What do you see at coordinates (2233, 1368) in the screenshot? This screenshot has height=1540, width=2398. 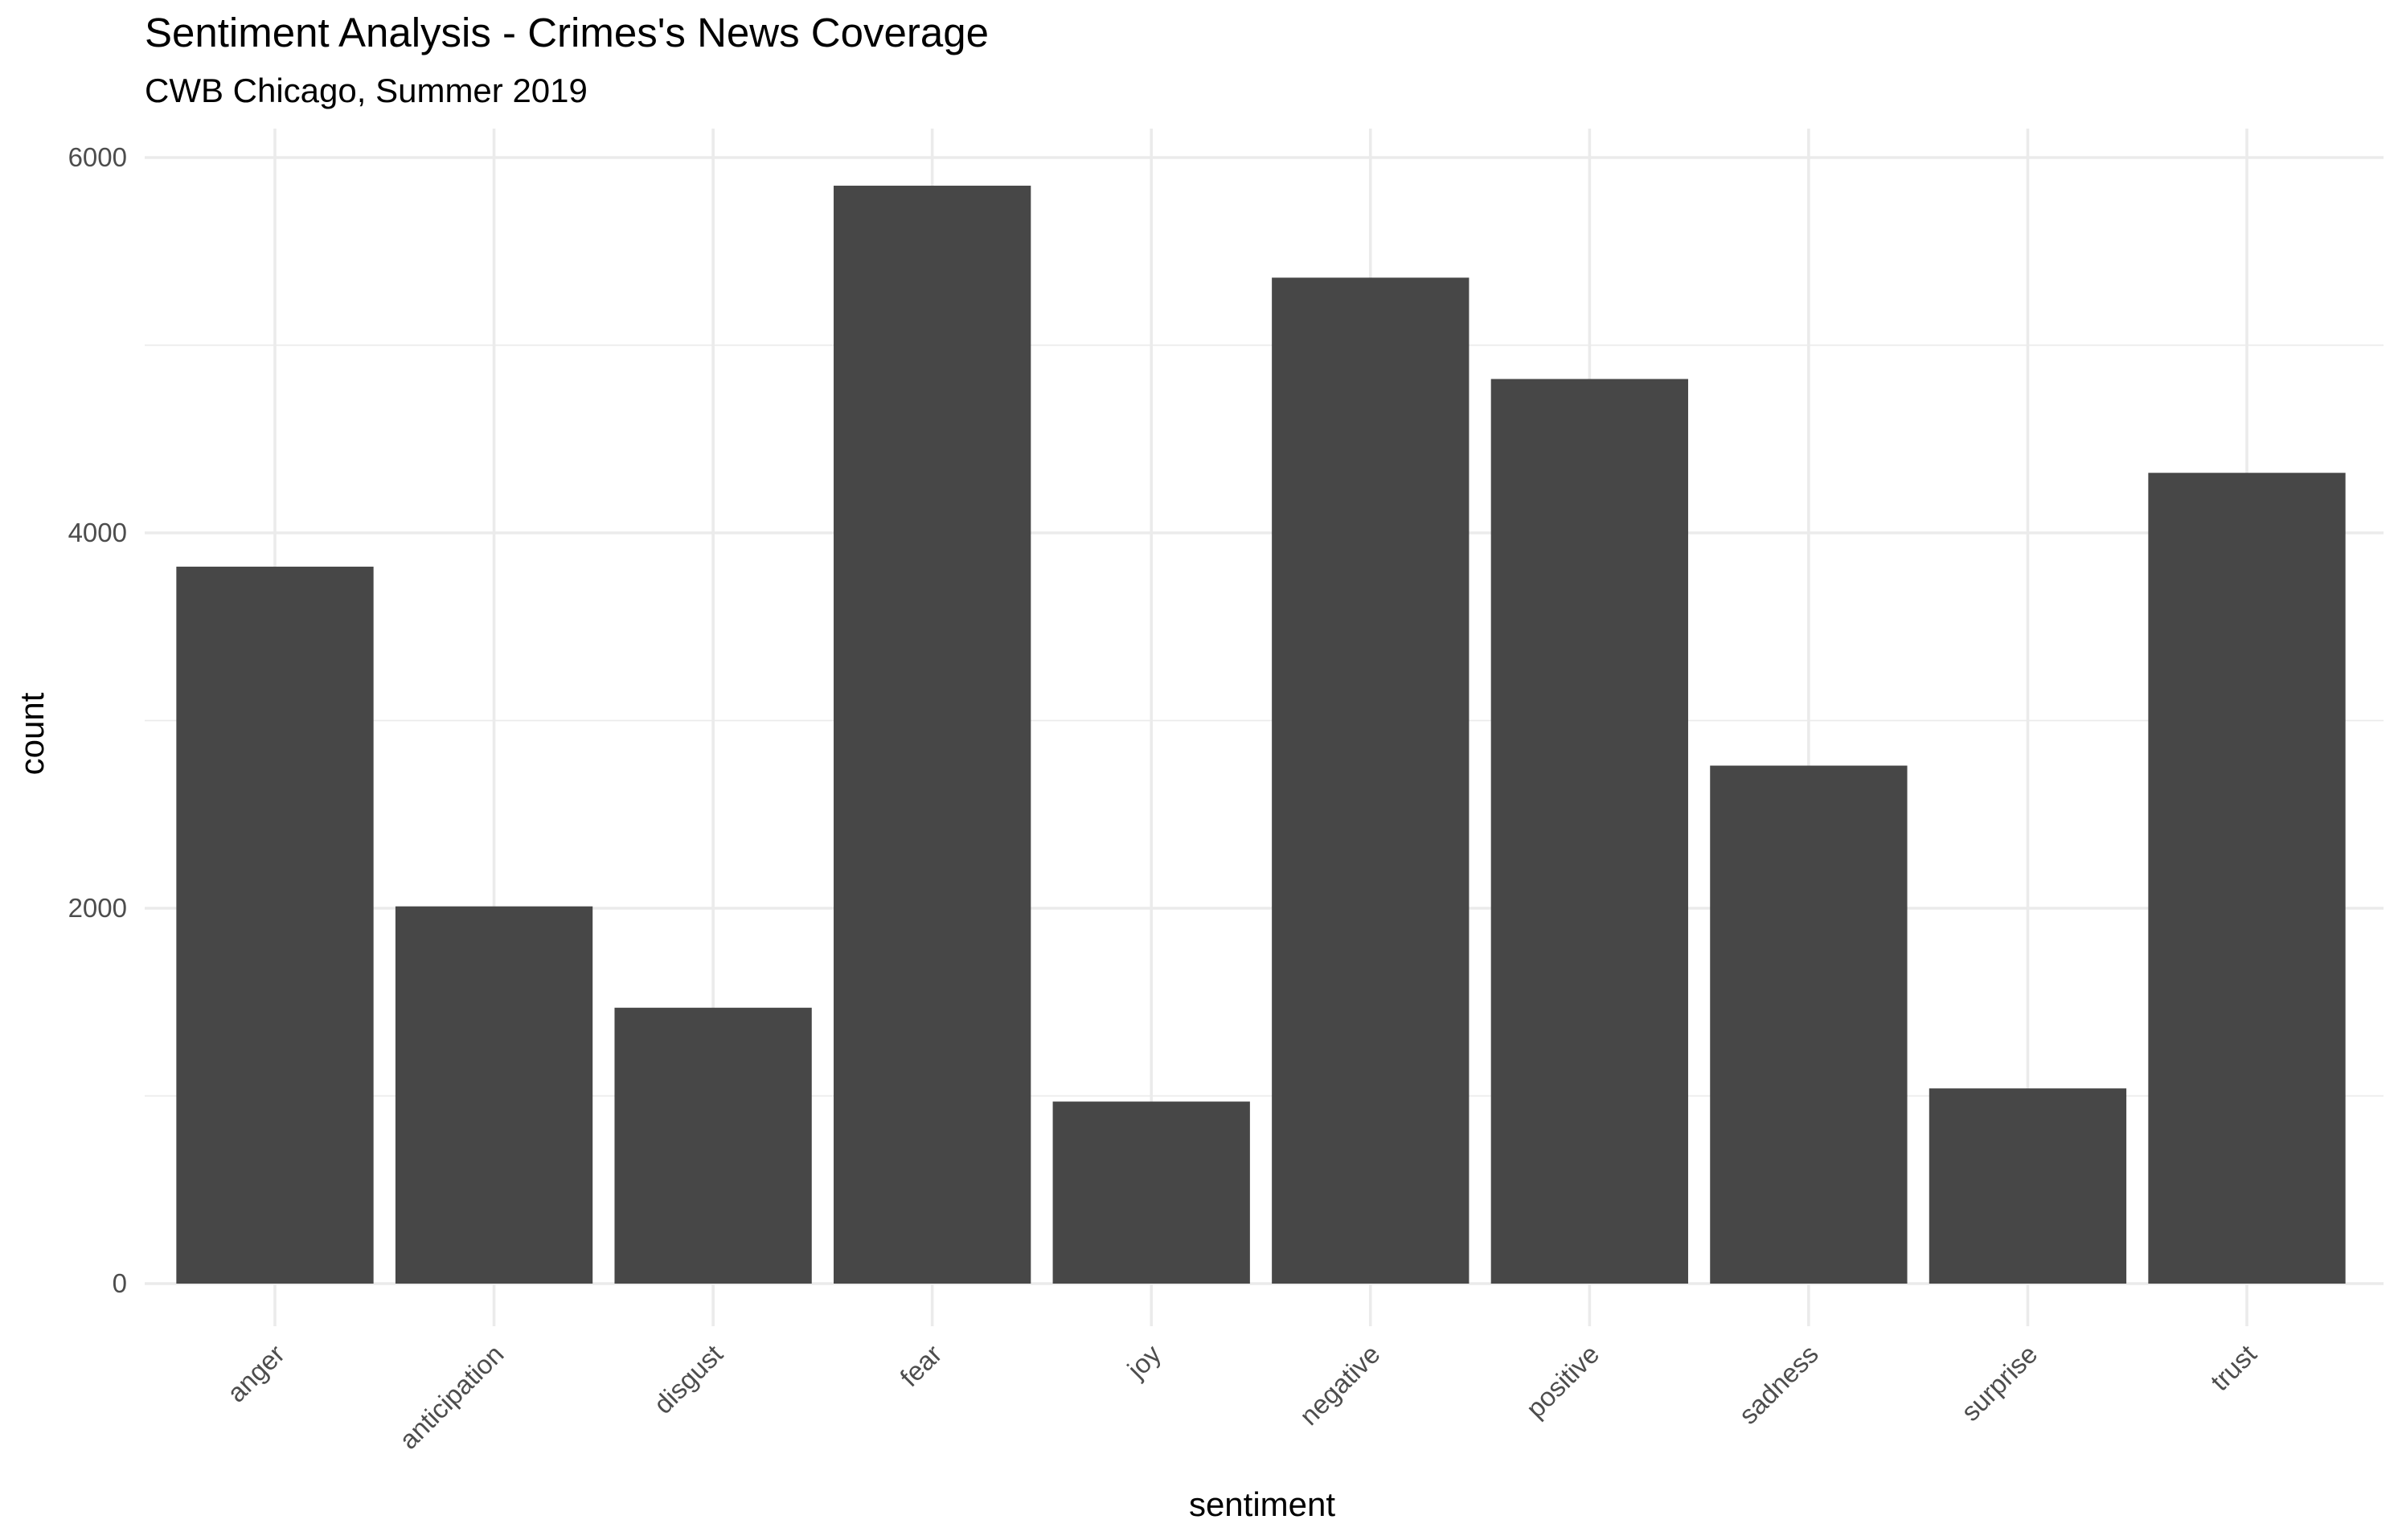 I see `x-tick-label-trust: trust` at bounding box center [2233, 1368].